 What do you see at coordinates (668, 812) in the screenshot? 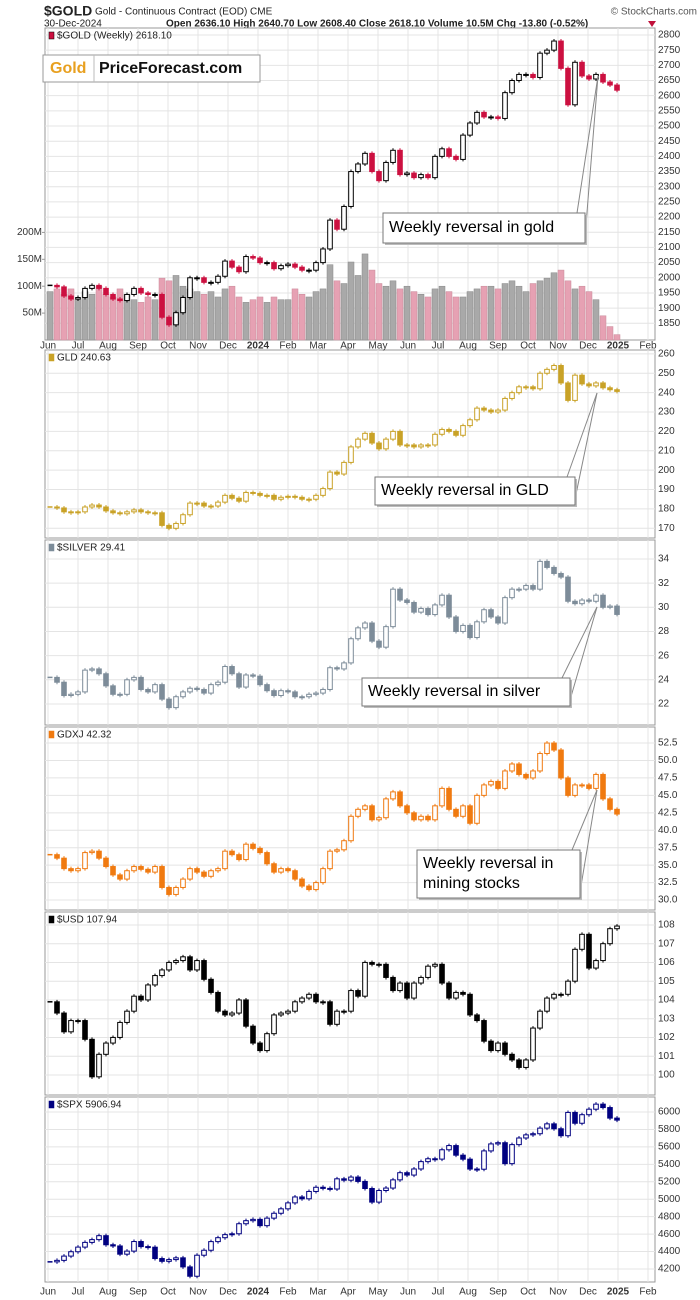
I see `y-tick-label: 42.5` at bounding box center [668, 812].